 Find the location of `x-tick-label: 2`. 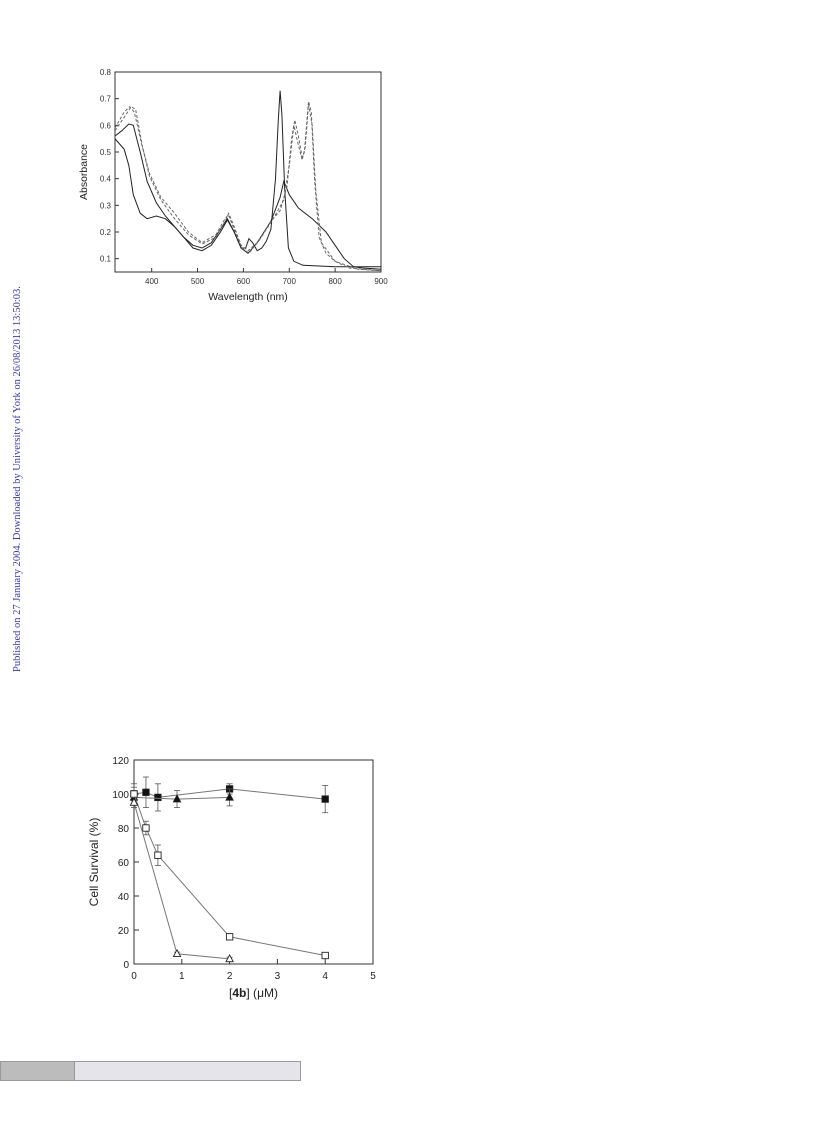

x-tick-label: 2 is located at coordinates (230, 976).